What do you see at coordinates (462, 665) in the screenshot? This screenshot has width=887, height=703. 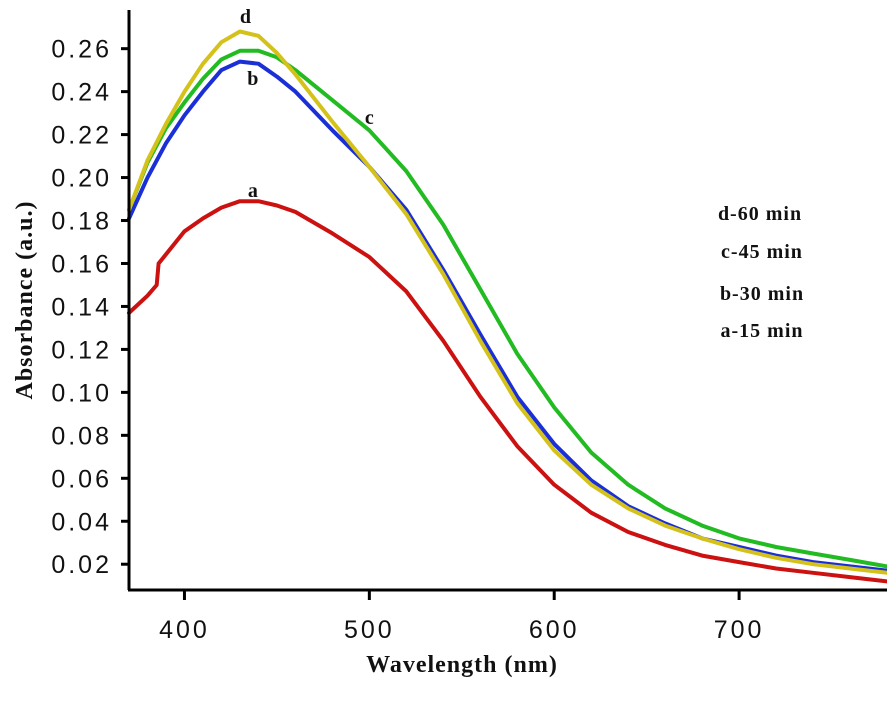 I see `x-axis-title: Wavelength (nm)` at bounding box center [462, 665].